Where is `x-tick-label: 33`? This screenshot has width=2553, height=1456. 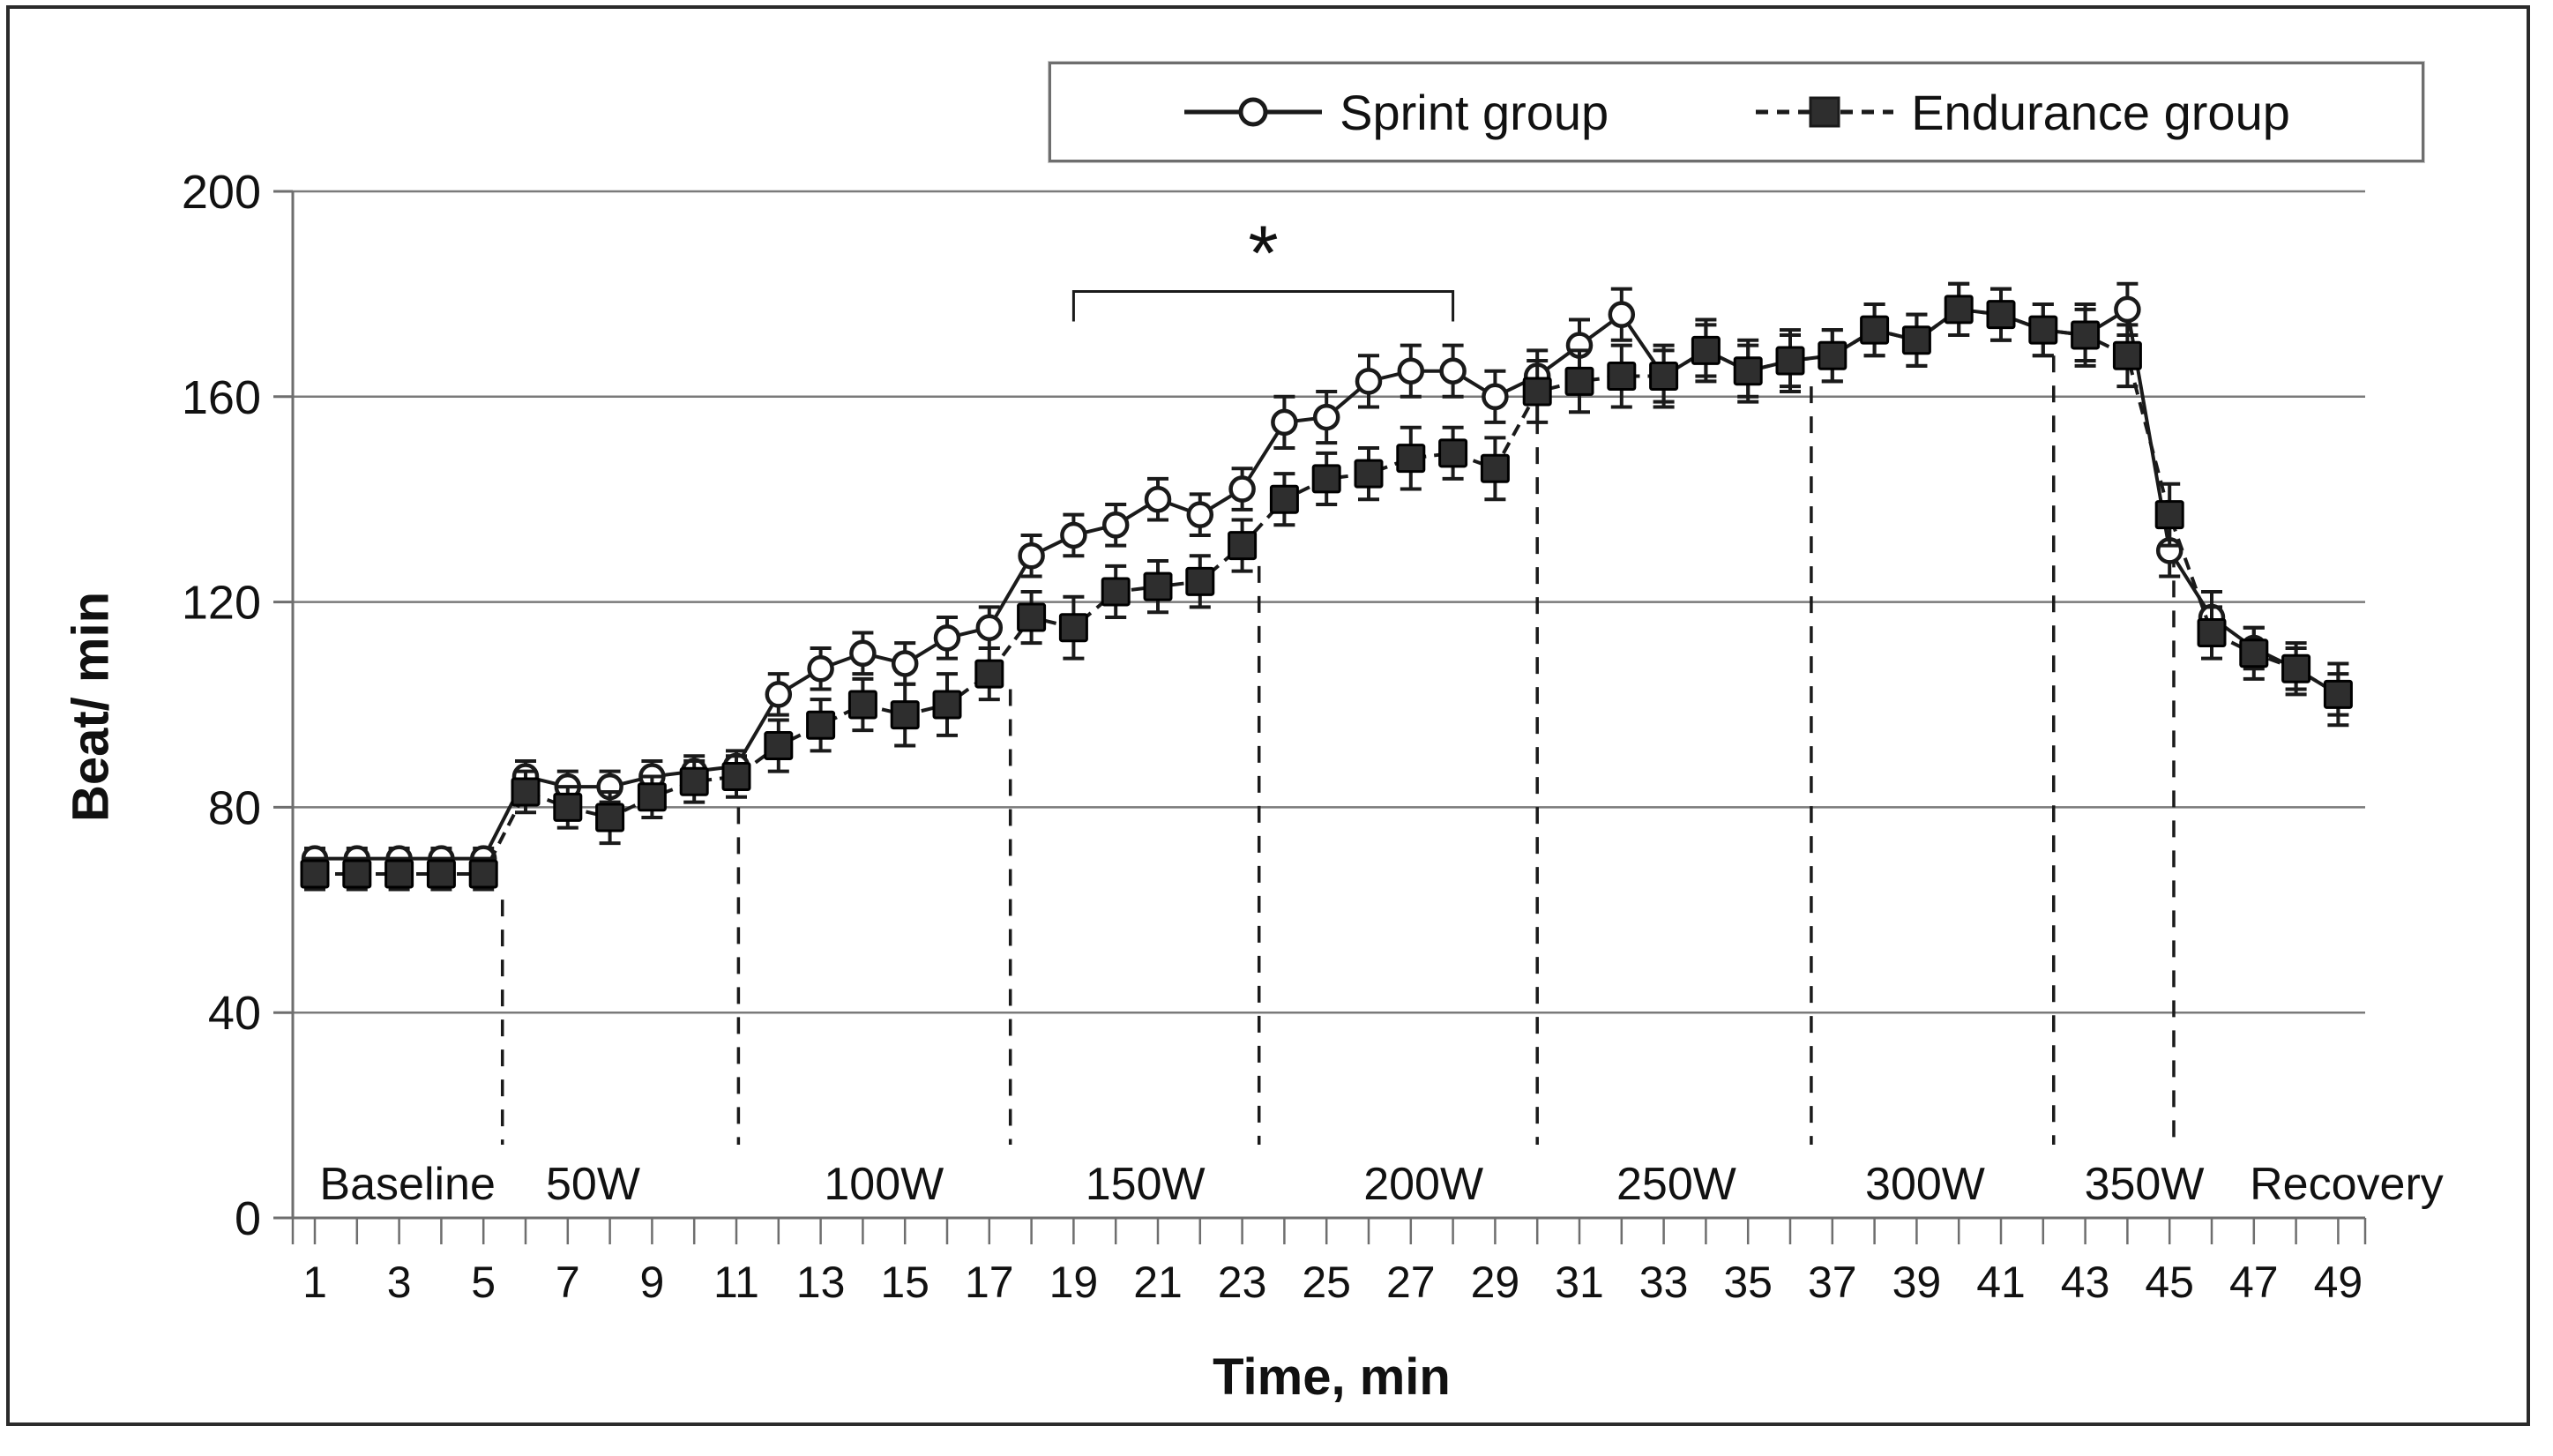 x-tick-label: 33 is located at coordinates (1664, 1282).